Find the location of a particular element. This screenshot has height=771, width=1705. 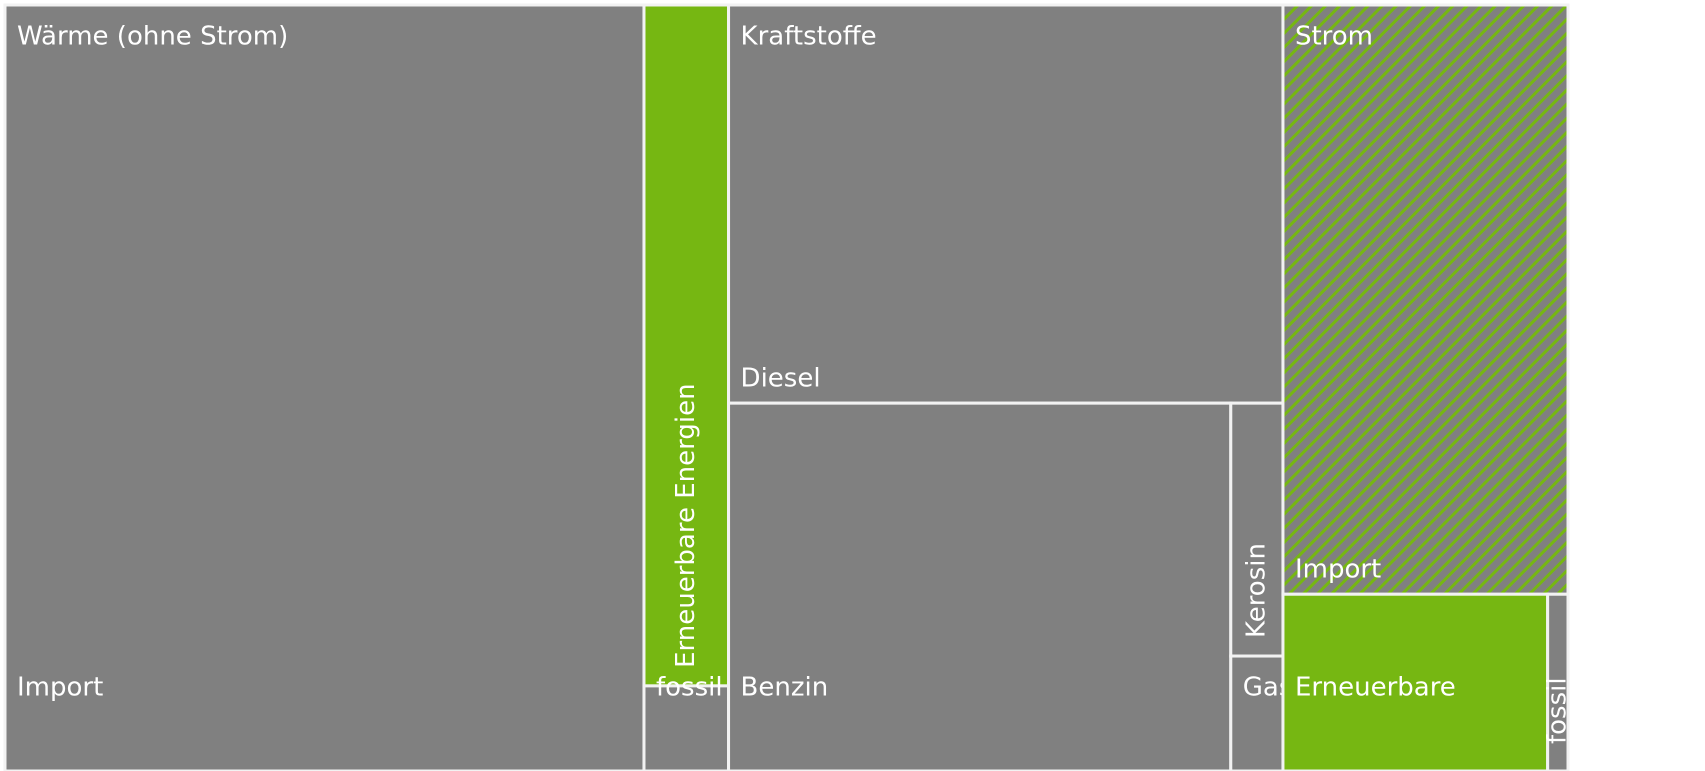

group-label: Strom is located at coordinates (1334, 37).